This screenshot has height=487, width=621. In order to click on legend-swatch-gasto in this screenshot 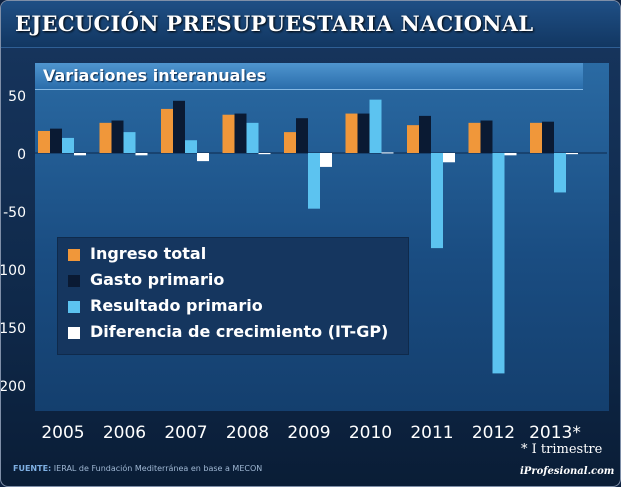, I will do `click(74, 281)`.